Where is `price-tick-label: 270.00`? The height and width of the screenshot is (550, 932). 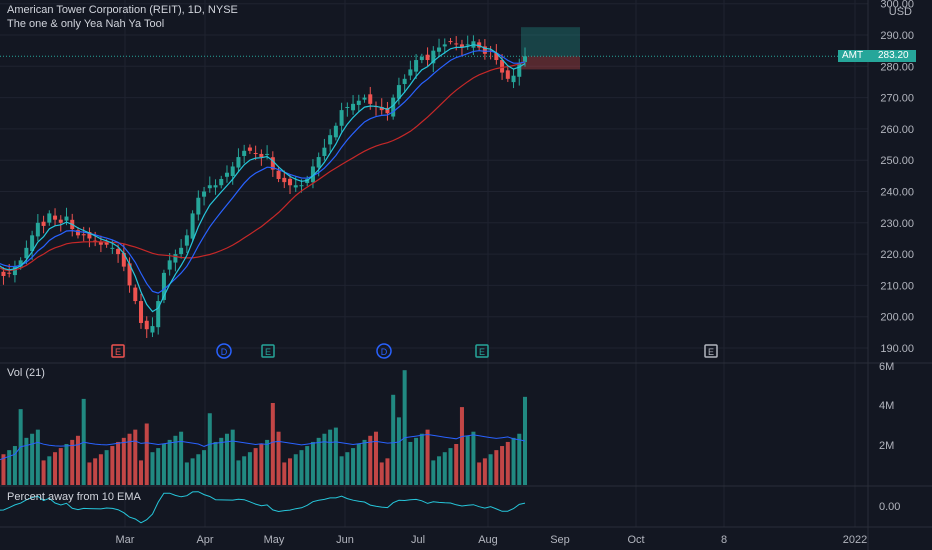
price-tick-label: 270.00 is located at coordinates (897, 99).